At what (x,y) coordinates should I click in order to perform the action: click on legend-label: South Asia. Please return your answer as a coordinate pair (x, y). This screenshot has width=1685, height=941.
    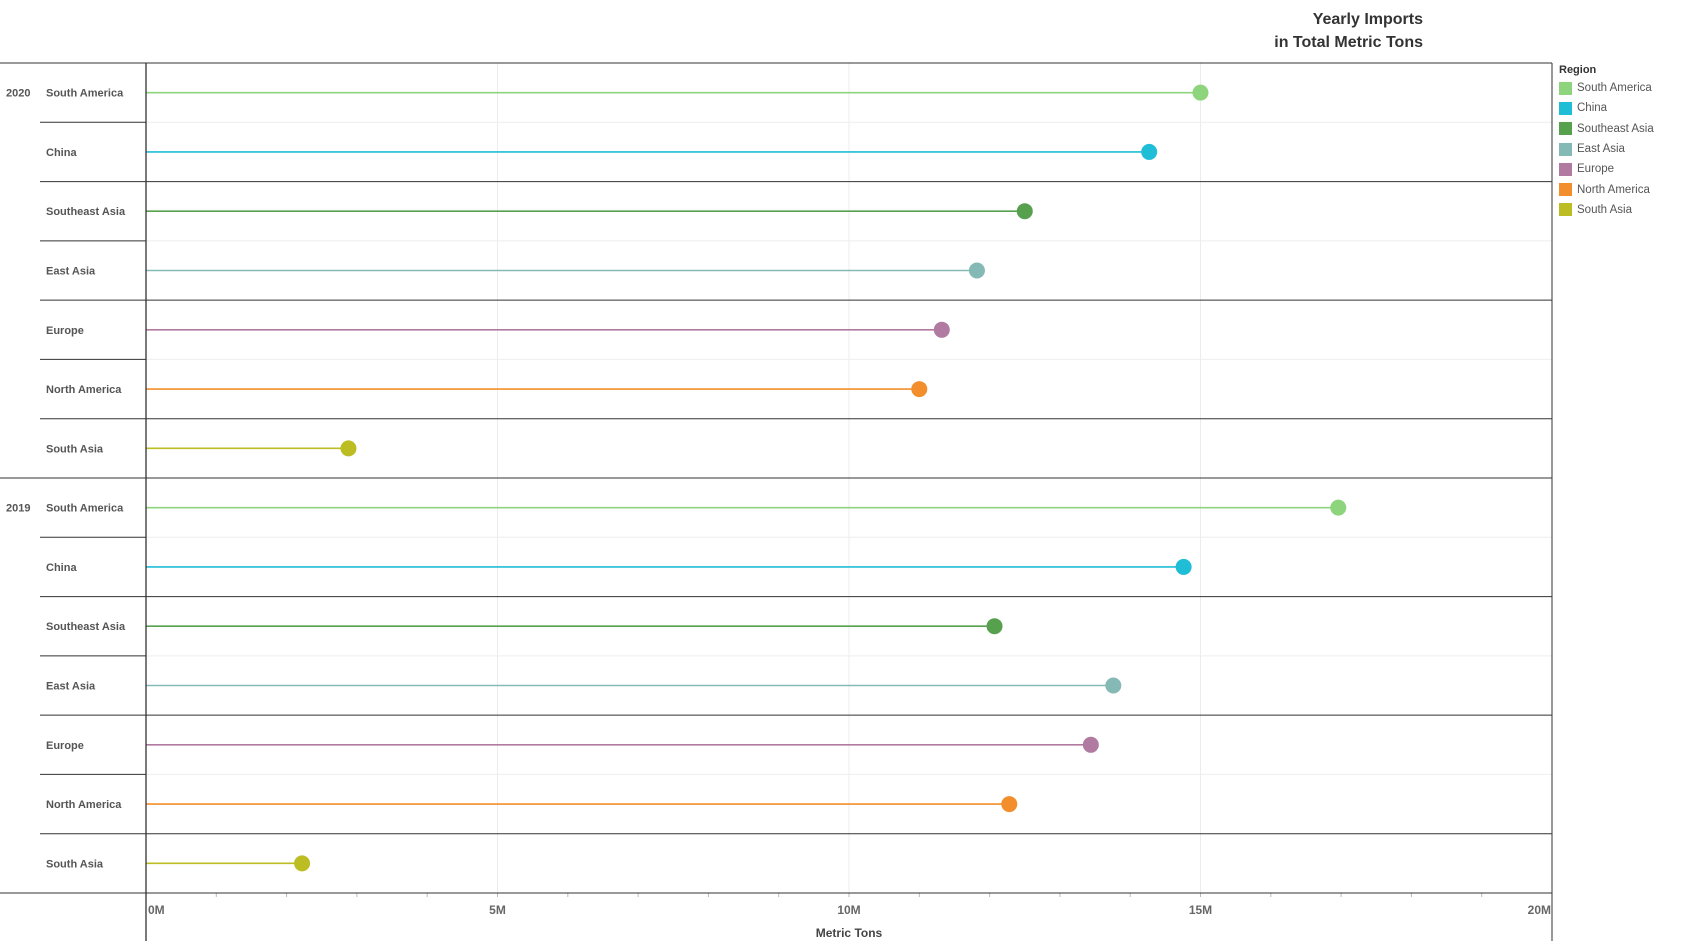
    Looking at the image, I should click on (1604, 209).